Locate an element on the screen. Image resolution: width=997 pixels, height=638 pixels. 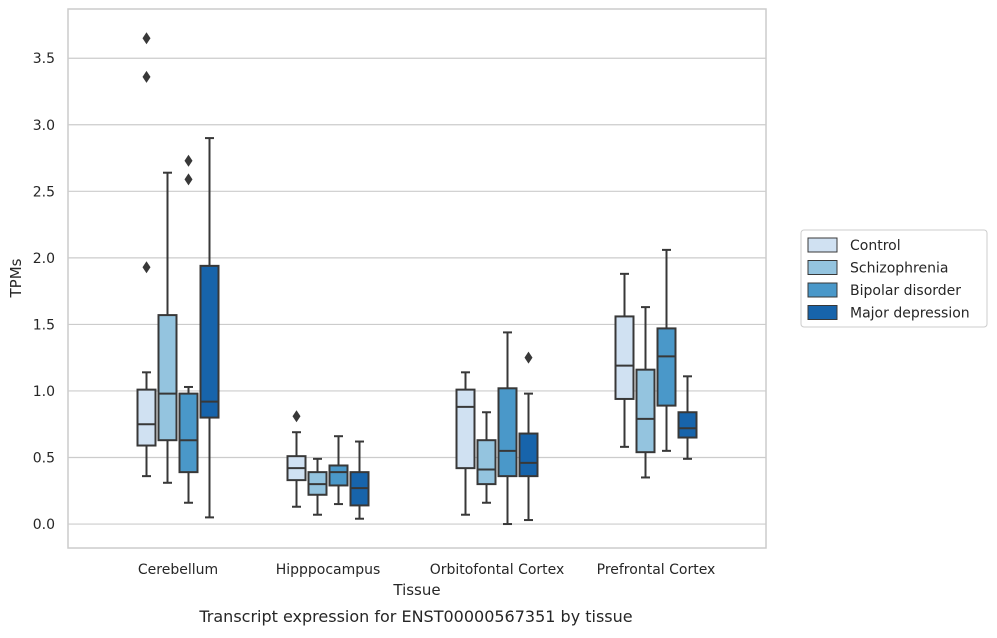
y-tick-label: 2.5 is located at coordinates (44, 192).